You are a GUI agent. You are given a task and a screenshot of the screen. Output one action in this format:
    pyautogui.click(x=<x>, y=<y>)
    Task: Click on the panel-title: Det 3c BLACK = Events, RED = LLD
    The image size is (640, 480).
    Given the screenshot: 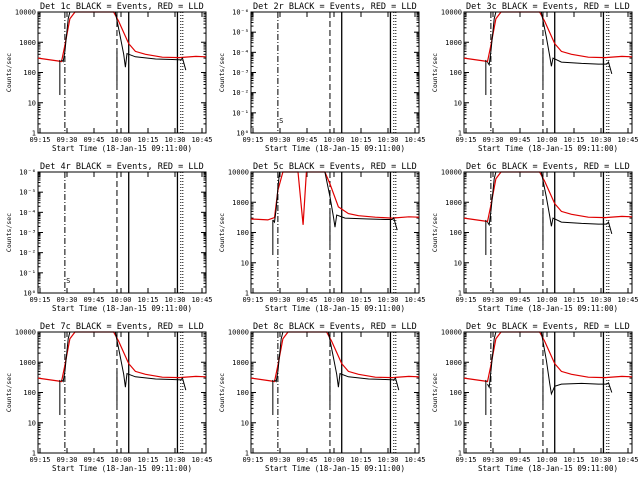 What is the action you would take?
    pyautogui.click(x=548, y=7)
    